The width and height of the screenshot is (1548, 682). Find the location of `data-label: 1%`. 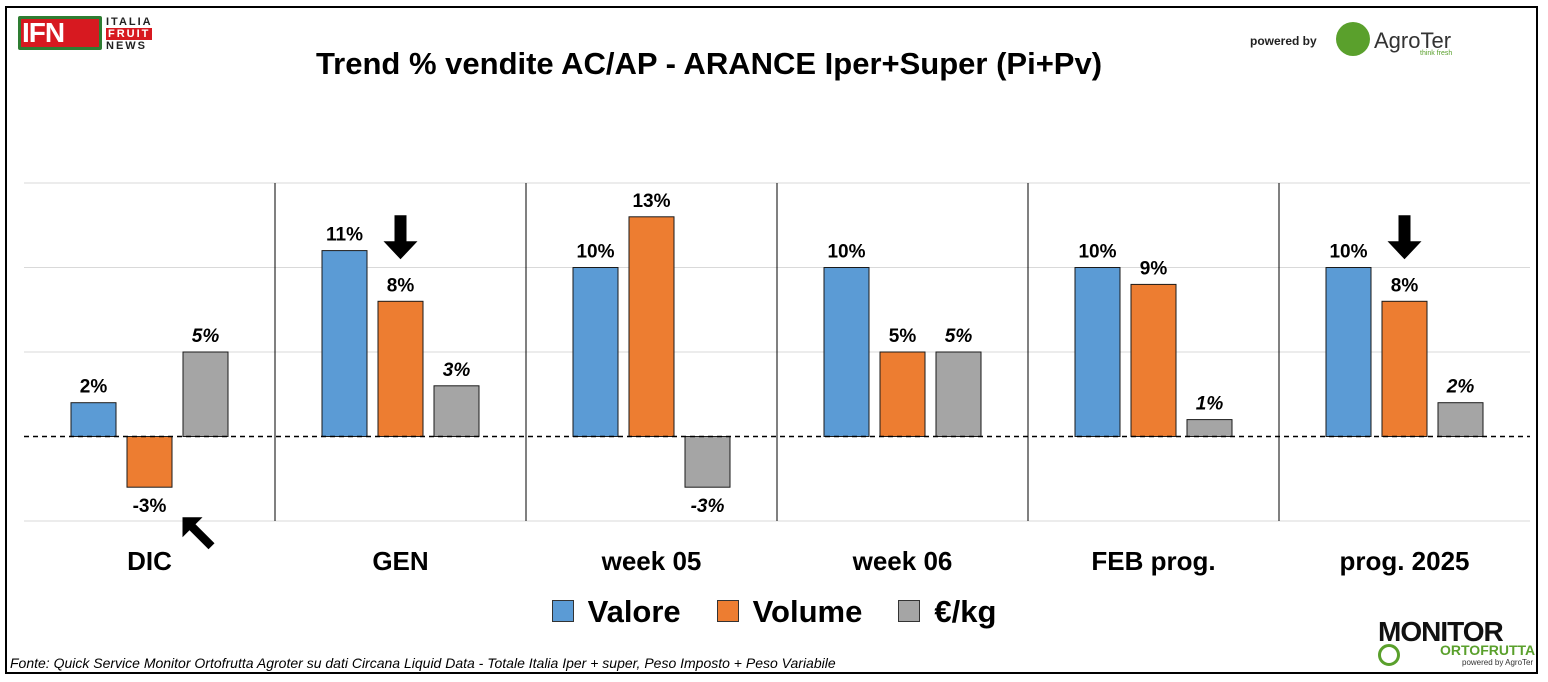

data-label: 1% is located at coordinates (1210, 404).